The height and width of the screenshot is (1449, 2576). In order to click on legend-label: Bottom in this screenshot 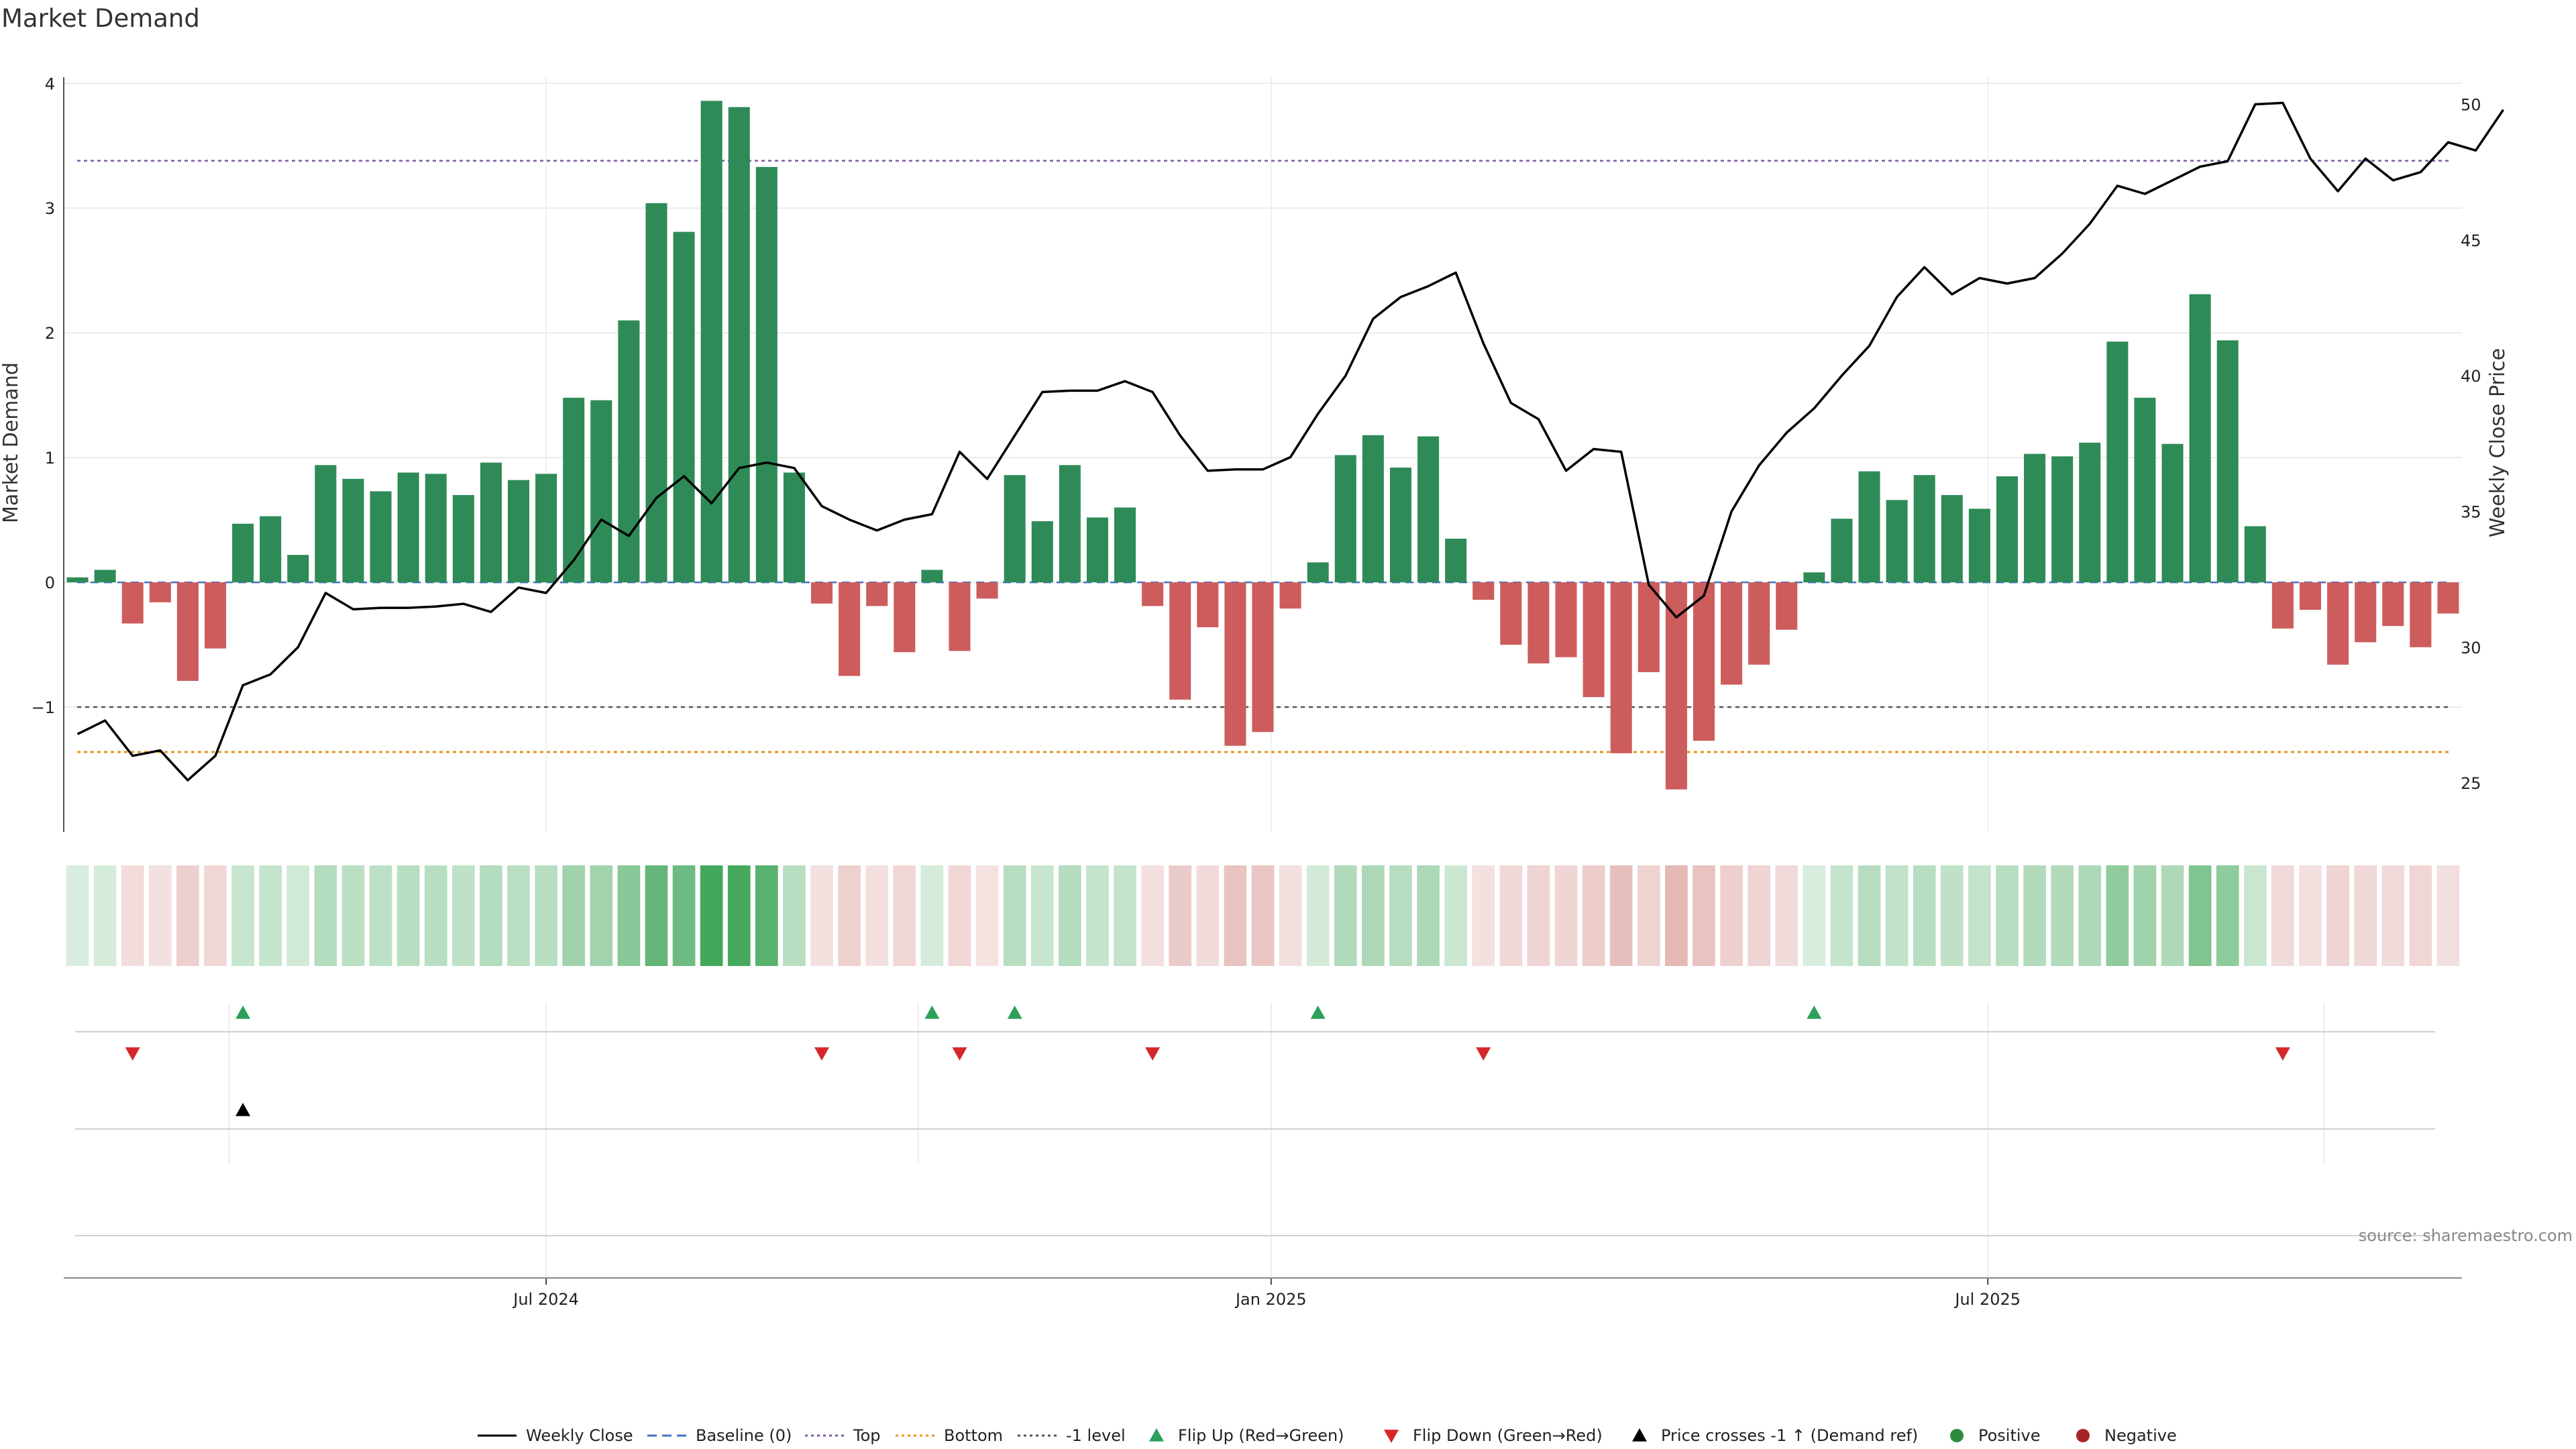, I will do `click(973, 1435)`.